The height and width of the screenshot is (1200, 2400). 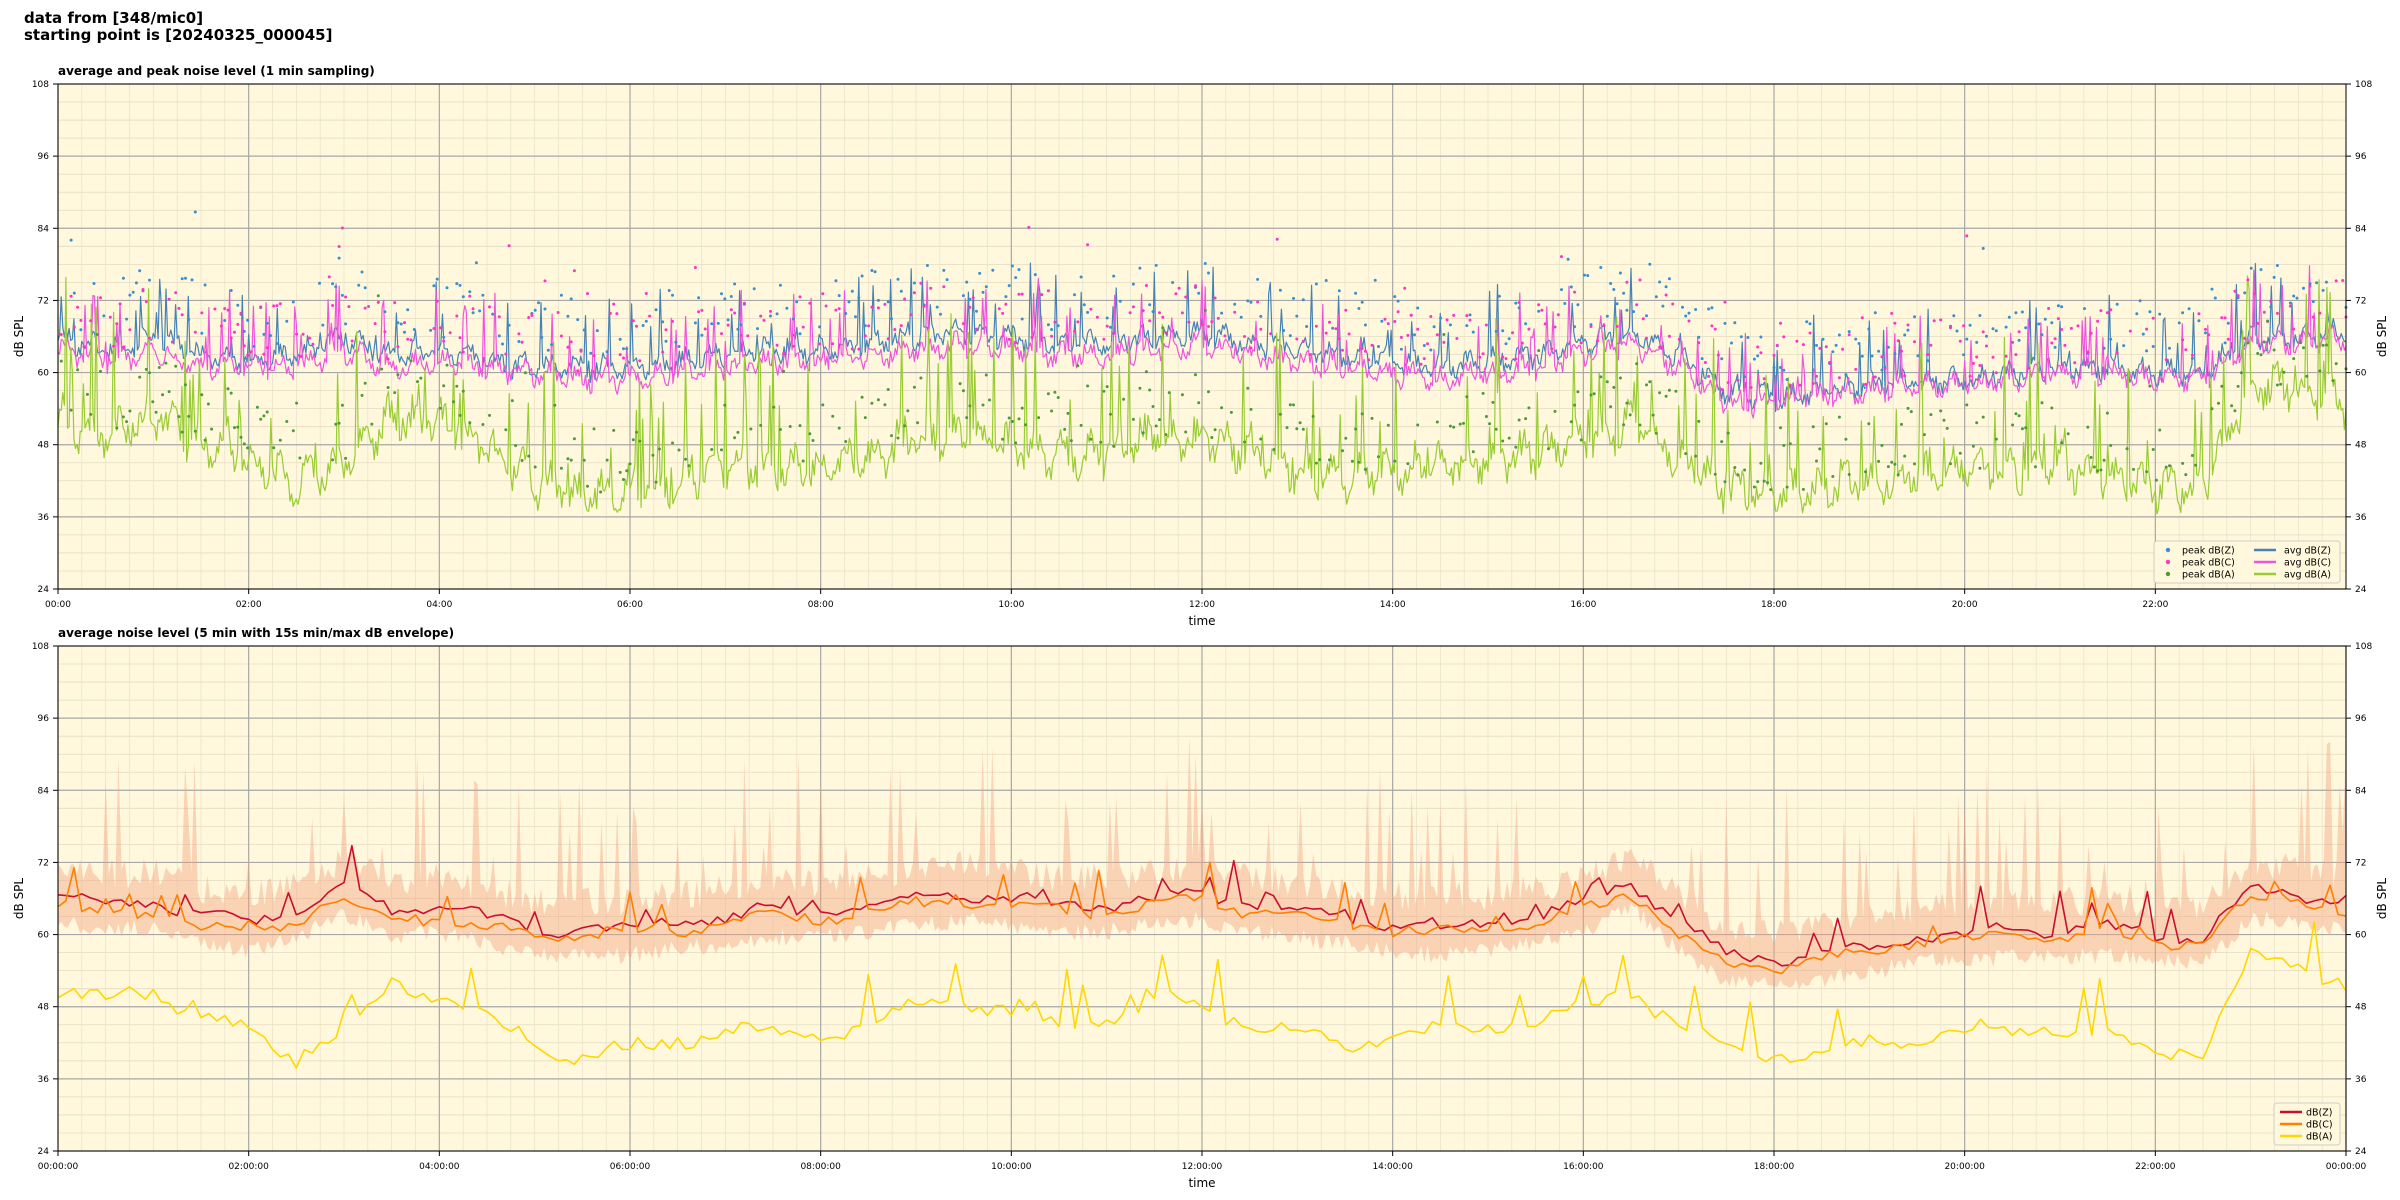 What do you see at coordinates (1202, 337) in the screenshot?
I see `series-line` at bounding box center [1202, 337].